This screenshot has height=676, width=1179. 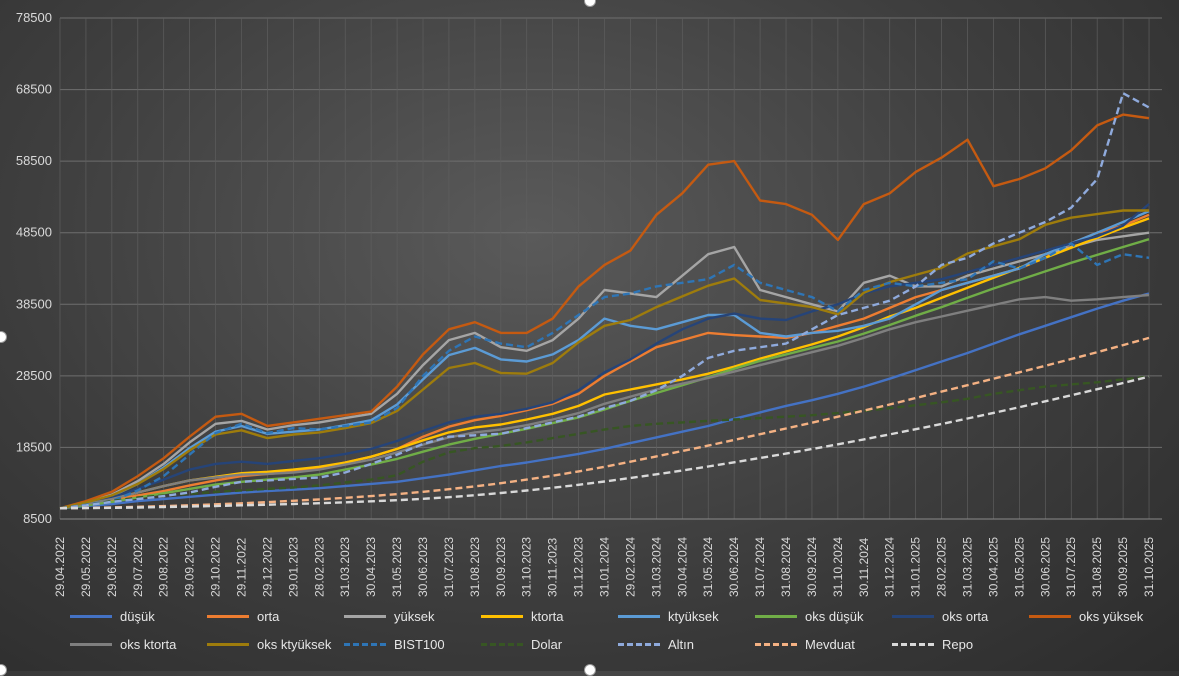 I want to click on legend-label: Dolar, so click(x=547, y=644).